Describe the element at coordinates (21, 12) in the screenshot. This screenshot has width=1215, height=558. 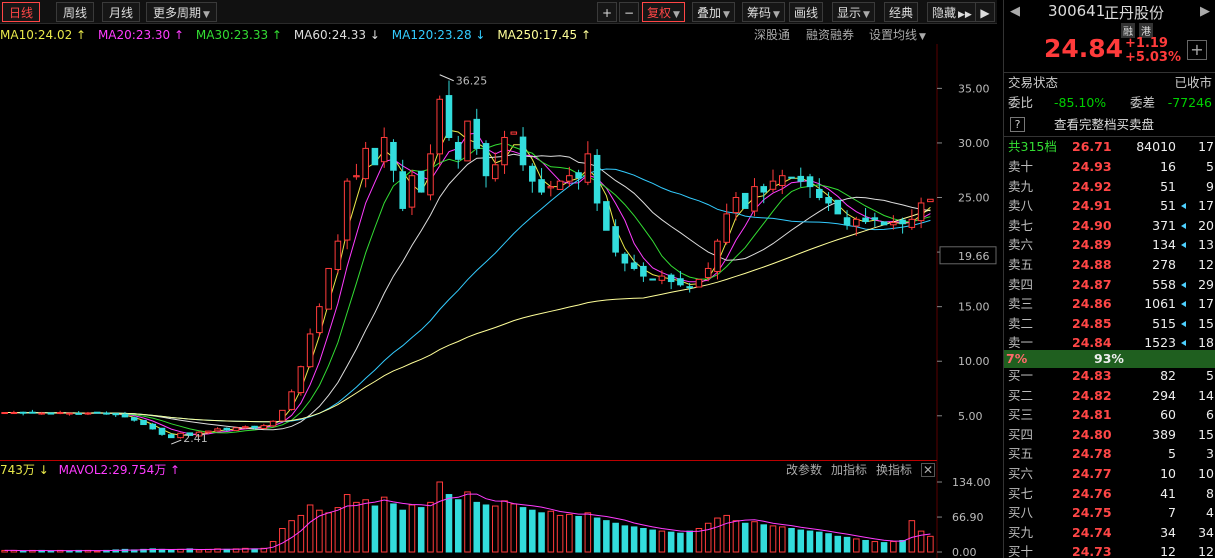
I see `tab-daily: 日线` at that location.